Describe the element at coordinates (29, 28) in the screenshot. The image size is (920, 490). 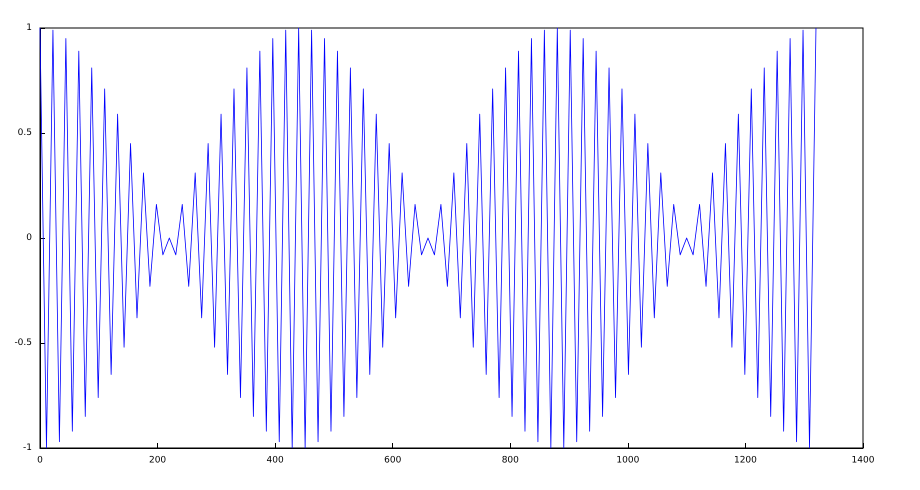
I see `y-tick-label: 1` at that location.